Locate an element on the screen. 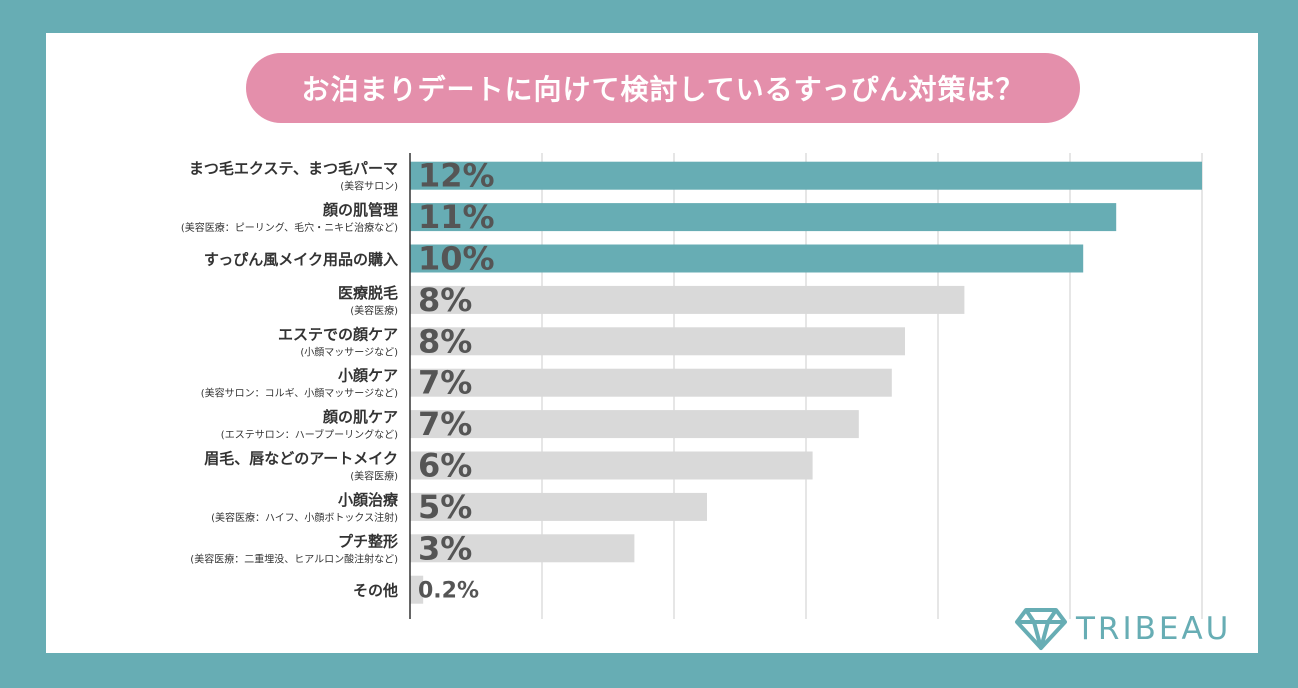 This screenshot has width=1298, height=688. category-label: すっぴん風メイク用品の購入 is located at coordinates (301, 260).